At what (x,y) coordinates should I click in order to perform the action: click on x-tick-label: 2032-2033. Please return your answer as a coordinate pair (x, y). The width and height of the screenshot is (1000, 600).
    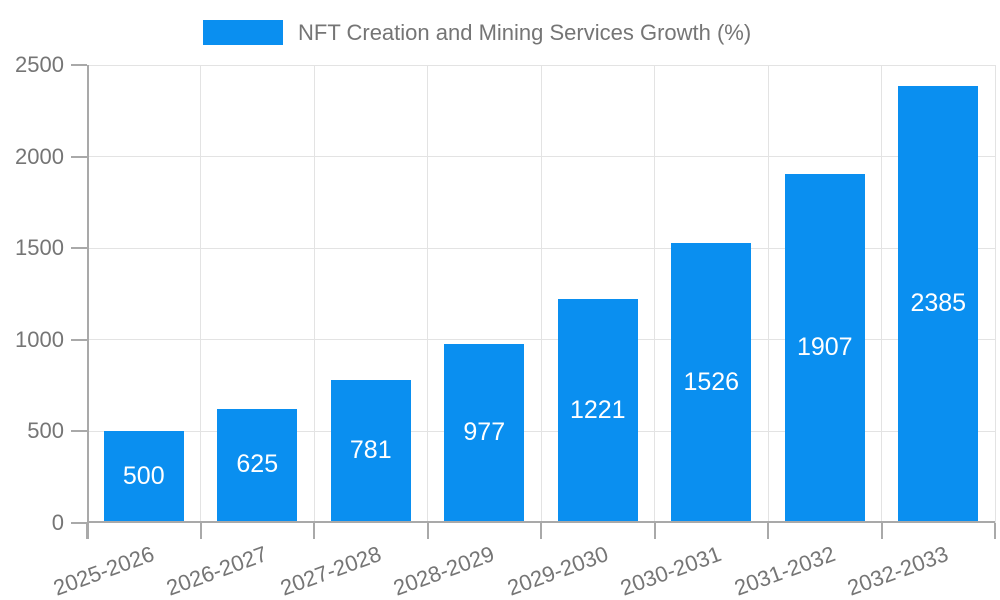
    Looking at the image, I should click on (898, 570).